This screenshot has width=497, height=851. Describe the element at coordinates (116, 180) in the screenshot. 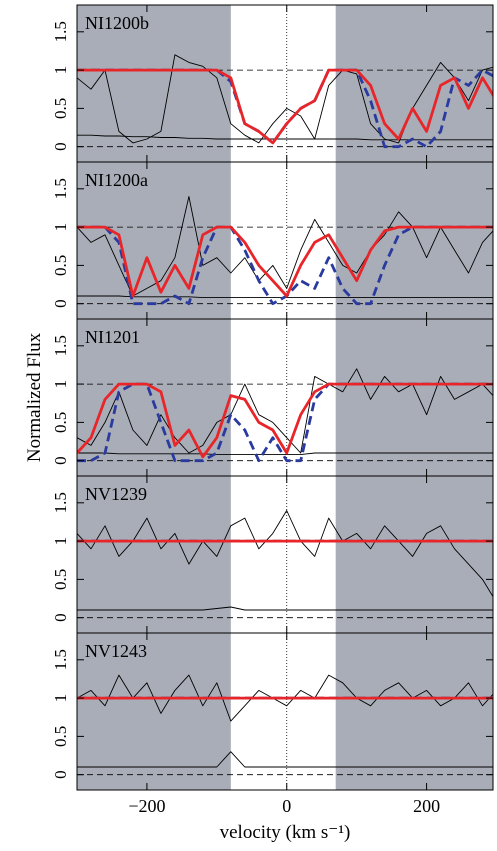

I see `panel-label: NI1200a` at that location.